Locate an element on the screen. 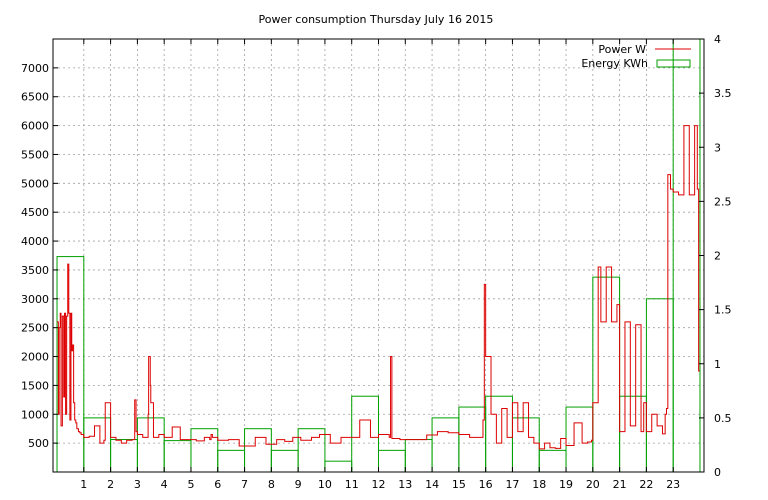 The width and height of the screenshot is (768, 500). legend: Power W Energy KWh is located at coordinates (636, 56).